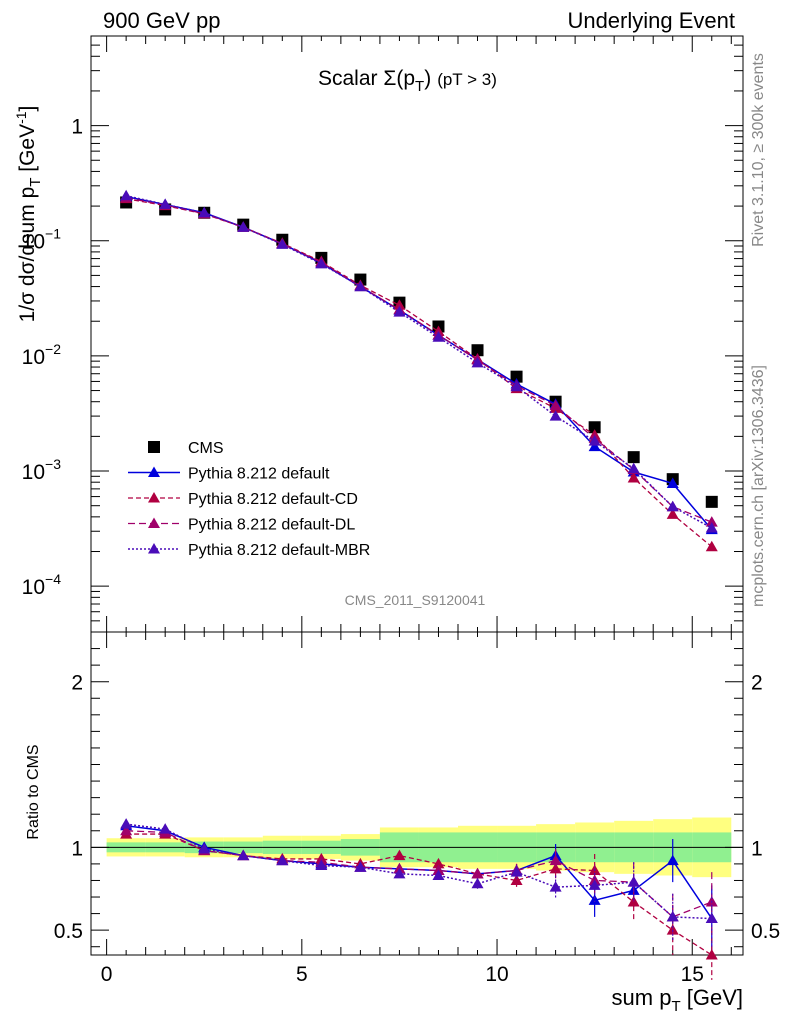  Describe the element at coordinates (692, 974) in the screenshot. I see `x-tick-label: 15` at that location.